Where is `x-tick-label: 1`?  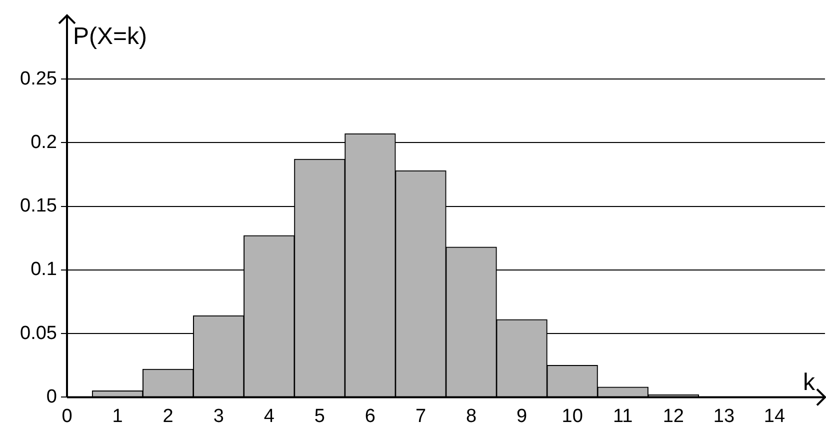 x-tick-label: 1 is located at coordinates (117, 416).